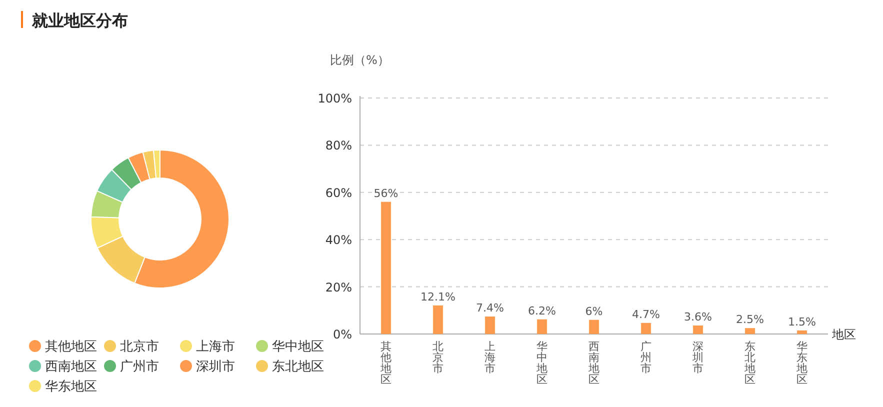 The width and height of the screenshot is (883, 407). Describe the element at coordinates (338, 193) in the screenshot. I see `y-tick-label: 60%` at that location.